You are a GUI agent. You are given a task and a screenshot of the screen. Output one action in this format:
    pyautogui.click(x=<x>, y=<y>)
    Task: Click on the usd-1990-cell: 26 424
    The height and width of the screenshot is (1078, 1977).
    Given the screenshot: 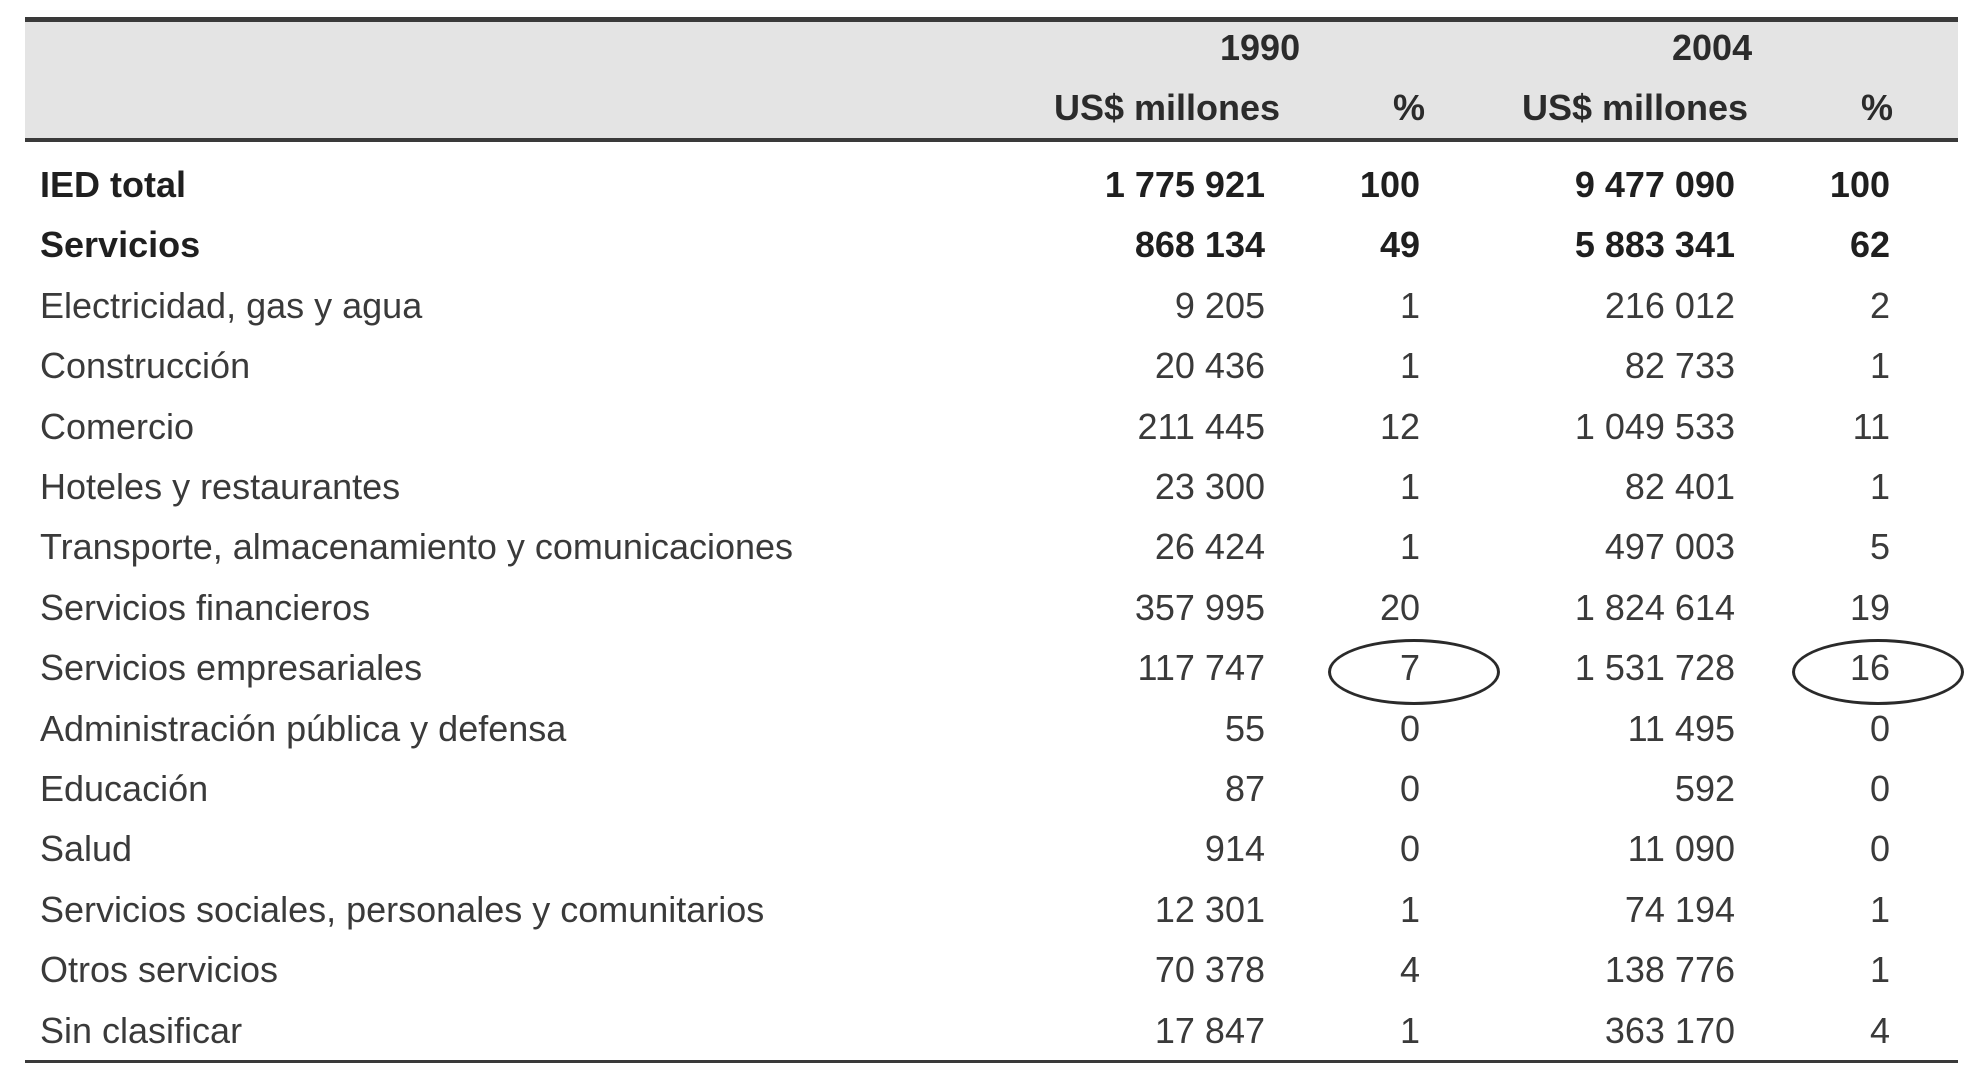 What is the action you would take?
    pyautogui.click(x=1209, y=547)
    